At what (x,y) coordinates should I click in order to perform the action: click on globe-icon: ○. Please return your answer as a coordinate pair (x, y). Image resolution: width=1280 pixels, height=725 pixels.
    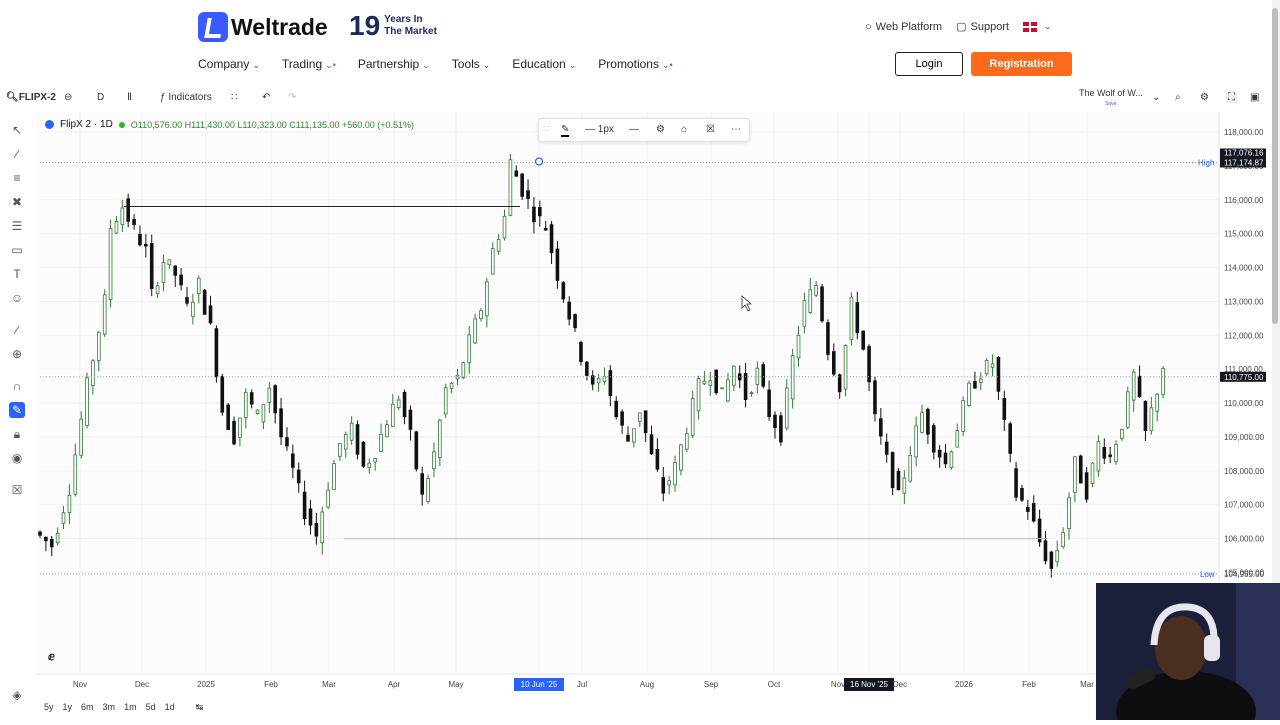
    Looking at the image, I should click on (868, 26).